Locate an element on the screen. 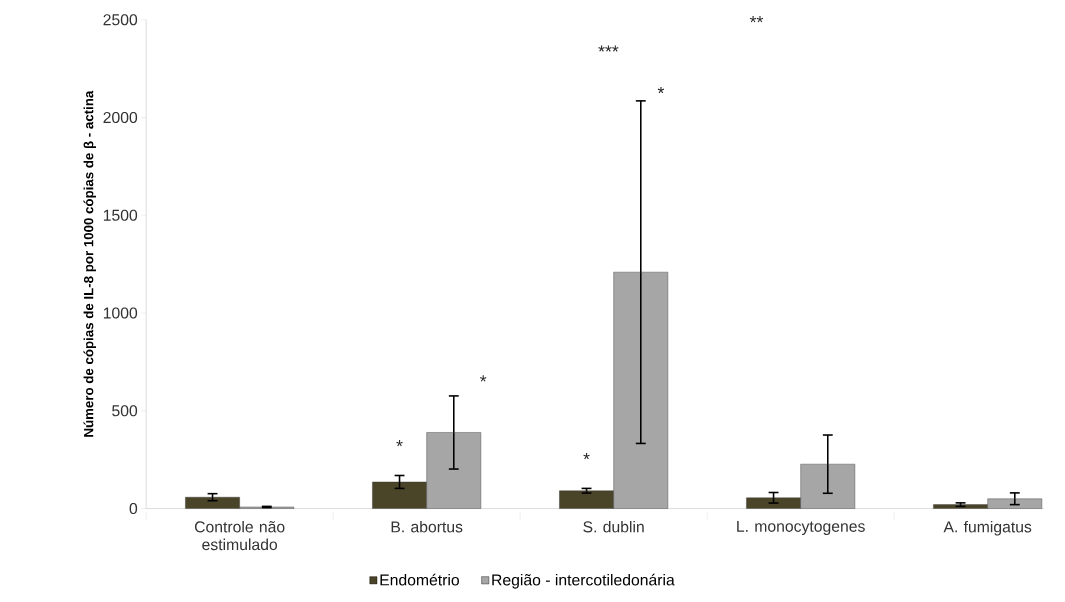  annotation: ** is located at coordinates (756, 19).